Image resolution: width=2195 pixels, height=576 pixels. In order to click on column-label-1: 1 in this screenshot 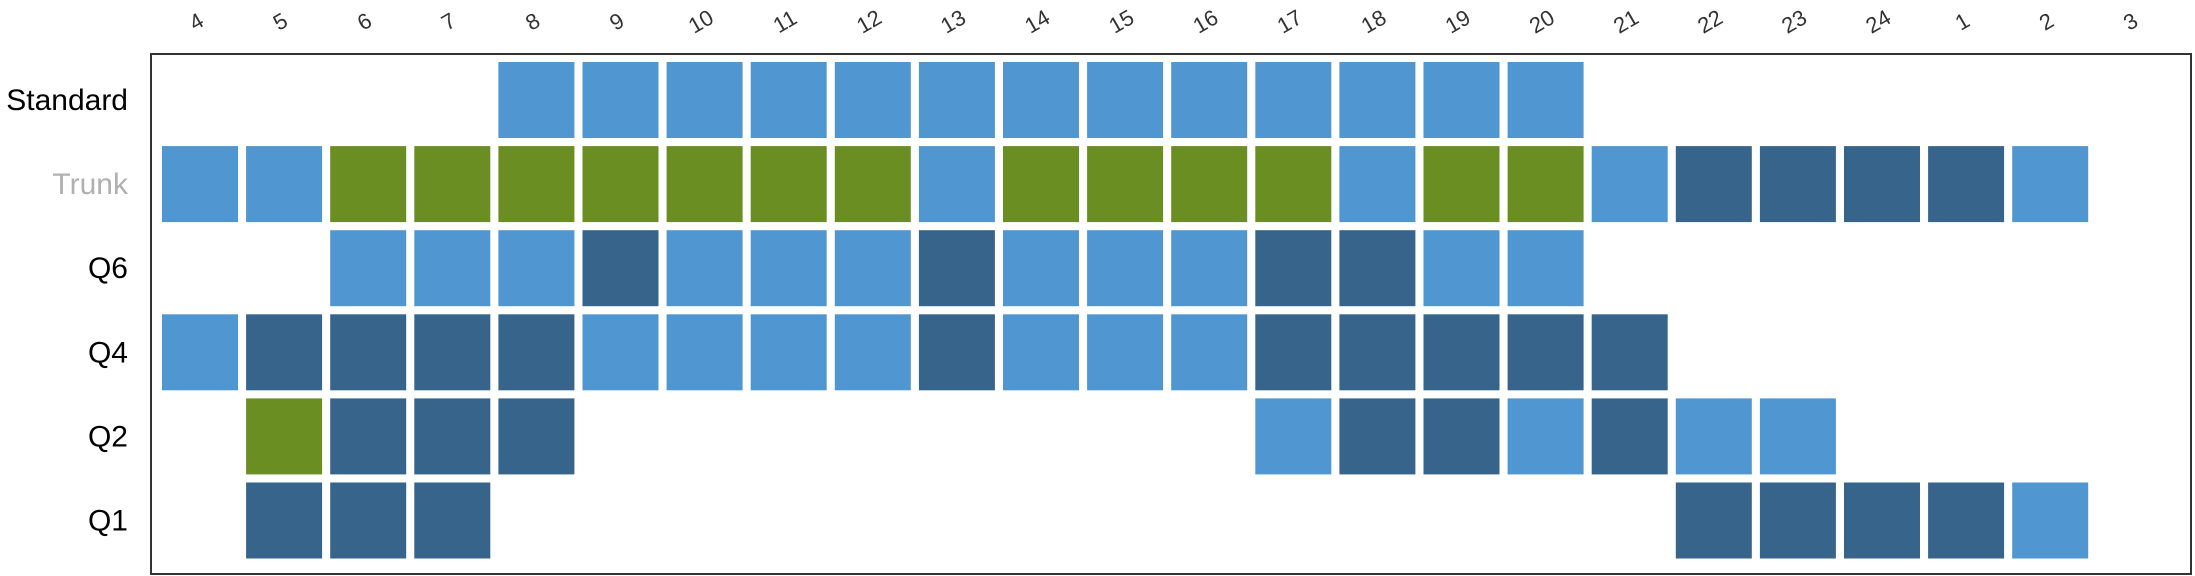, I will do `click(1962, 22)`.